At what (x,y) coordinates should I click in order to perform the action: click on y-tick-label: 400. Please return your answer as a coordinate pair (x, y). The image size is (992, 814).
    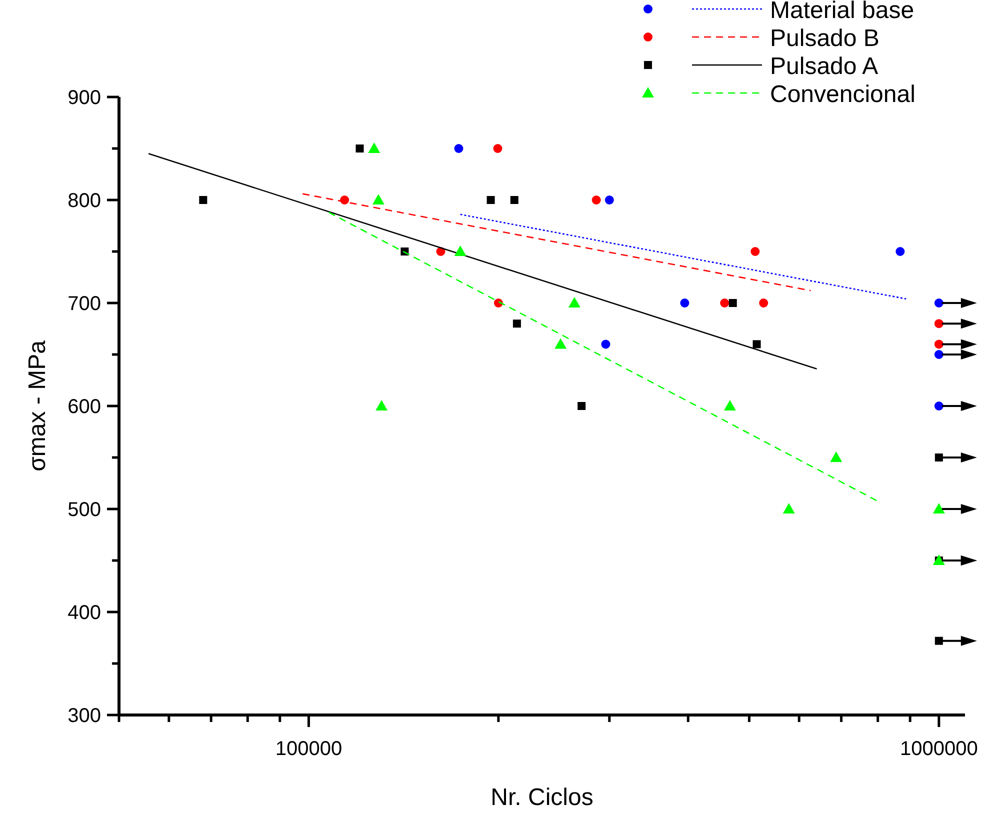
    Looking at the image, I should click on (84, 613).